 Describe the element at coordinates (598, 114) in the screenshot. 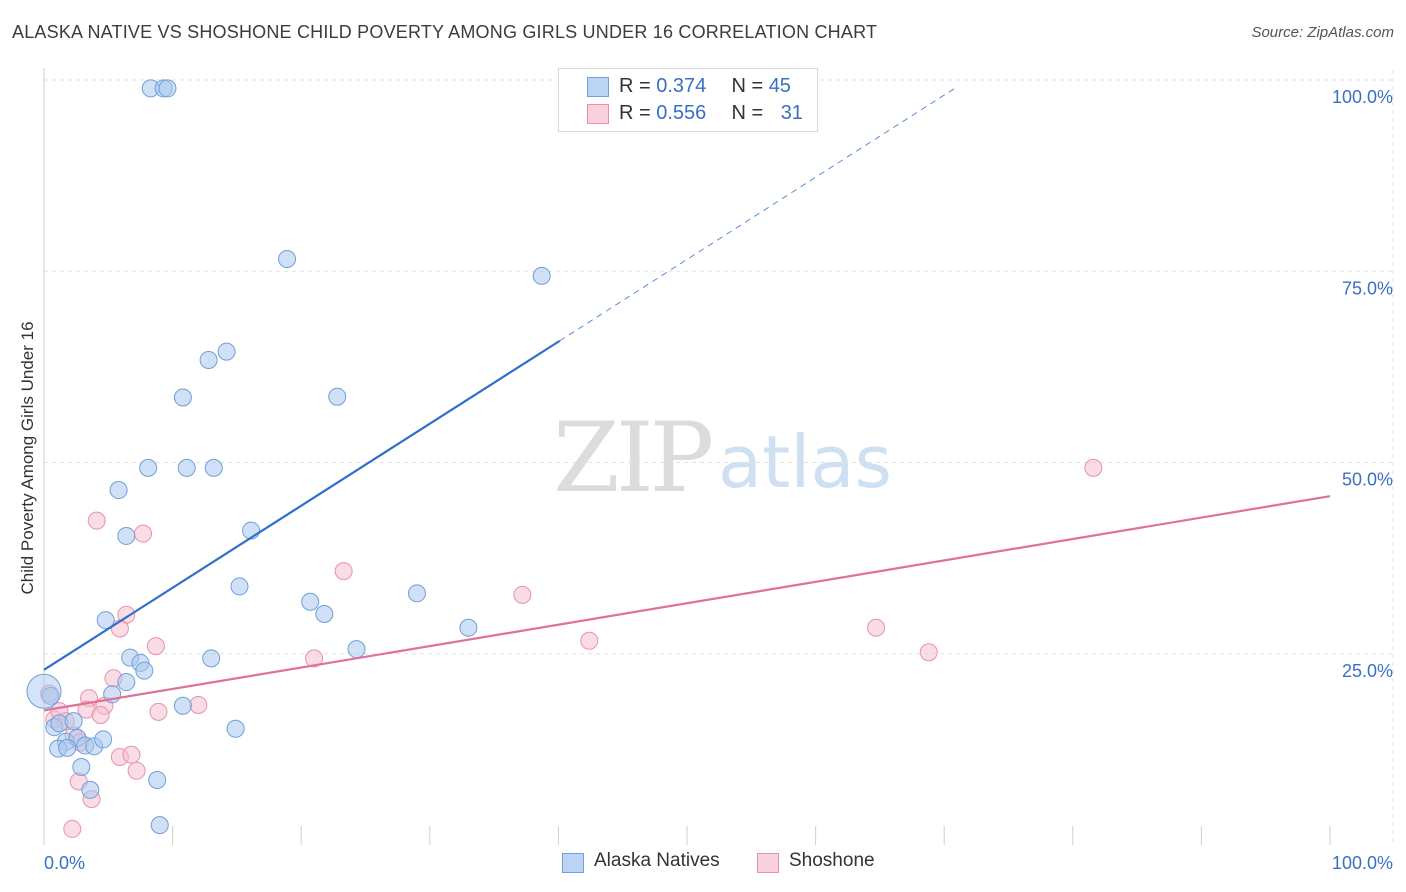

I see `shoshone-swatch` at that location.